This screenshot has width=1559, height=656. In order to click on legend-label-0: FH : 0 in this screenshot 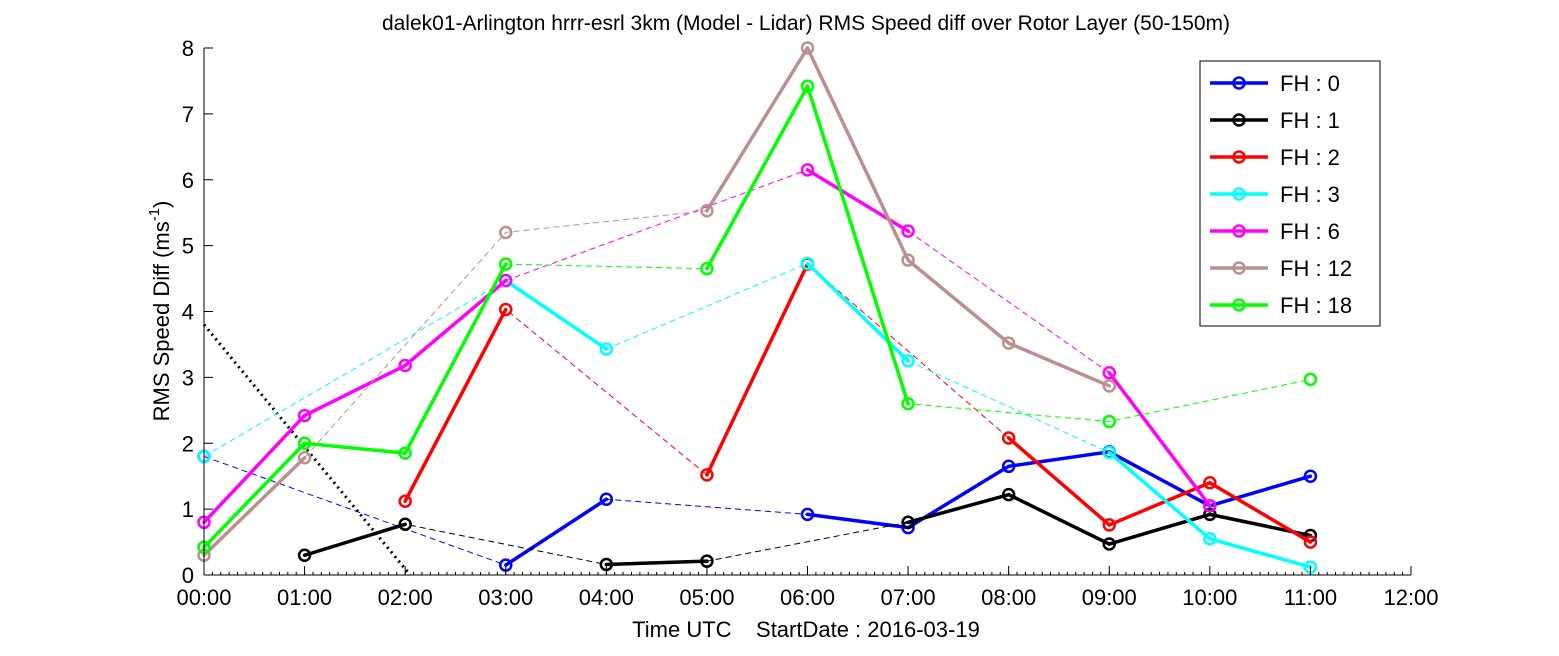, I will do `click(1310, 83)`.